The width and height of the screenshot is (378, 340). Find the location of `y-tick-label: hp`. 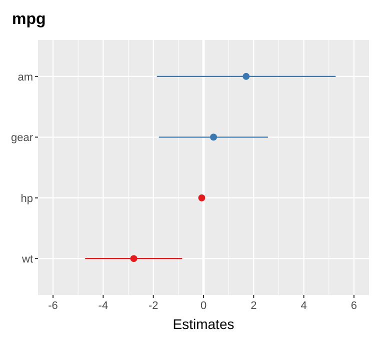

y-tick-label: hp is located at coordinates (26, 198).